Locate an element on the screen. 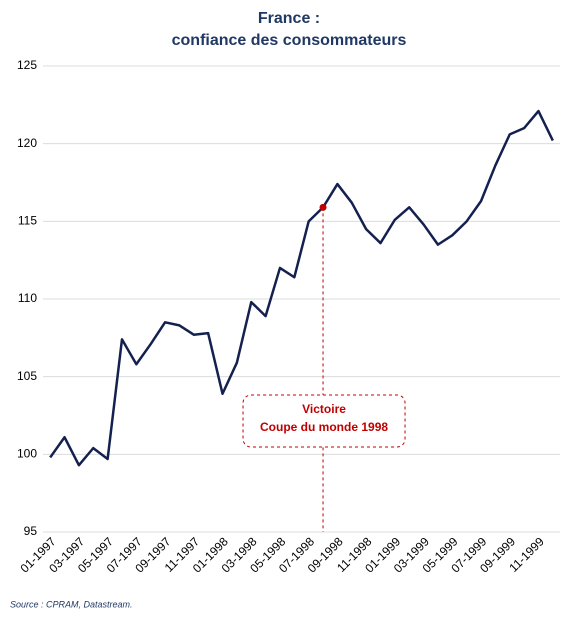 The height and width of the screenshot is (618, 578). source-note: Source : CPRAM, Datastream. is located at coordinates (71, 604).